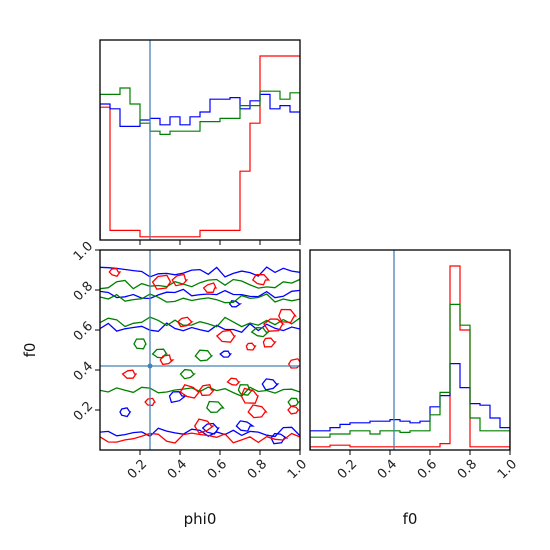  I want to click on phi0-axis-label: phi0, so click(200, 519).